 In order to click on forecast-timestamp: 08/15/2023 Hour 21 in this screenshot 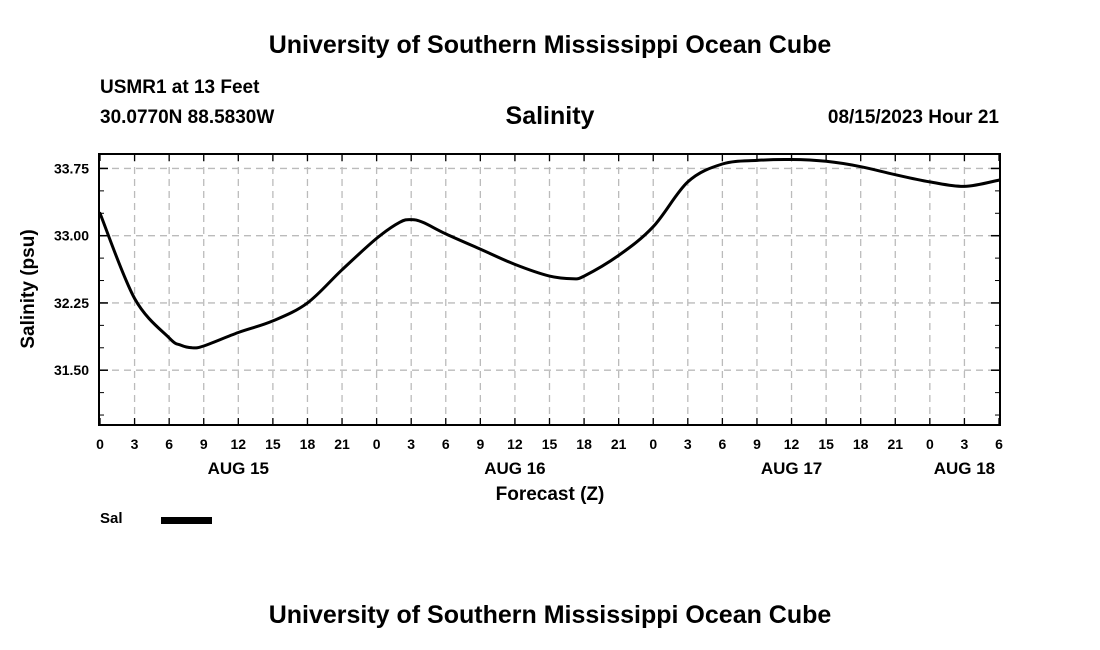, I will do `click(913, 117)`.